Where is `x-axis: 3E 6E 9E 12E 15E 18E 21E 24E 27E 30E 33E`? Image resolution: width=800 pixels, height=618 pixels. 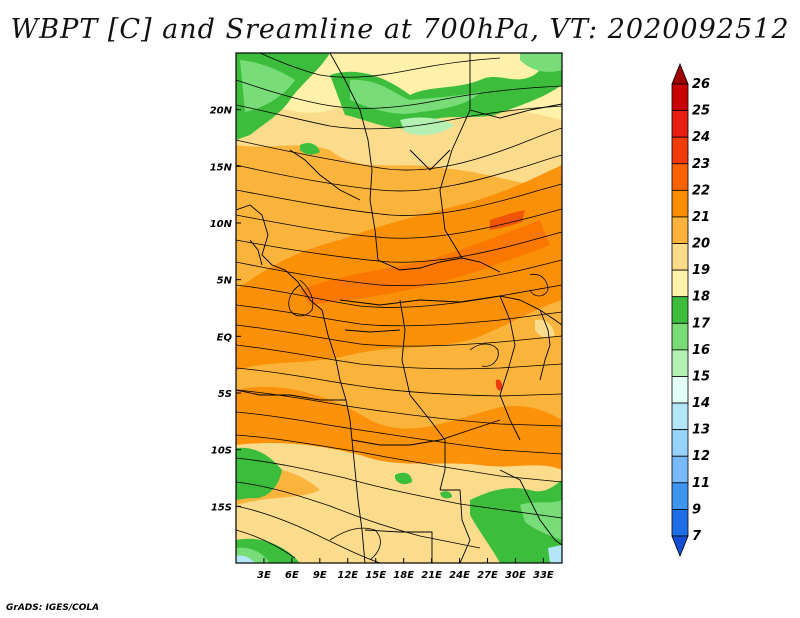 x-axis: 3E 6E 9E 12E 15E 18E 21E 24E 27E 30E 33E is located at coordinates (405, 569).